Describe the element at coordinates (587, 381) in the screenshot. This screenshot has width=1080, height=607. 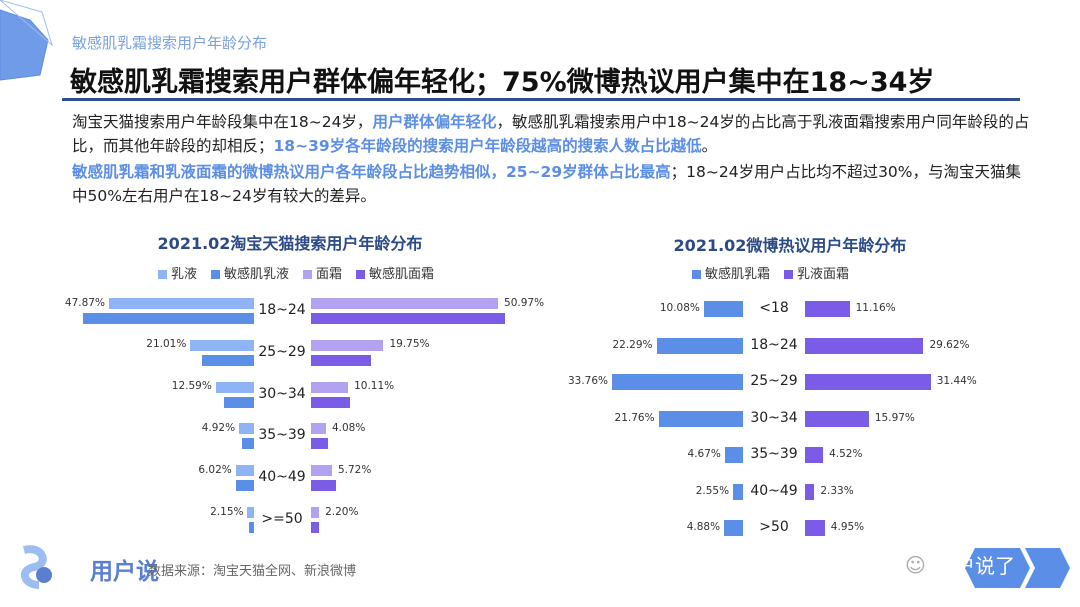
I see `data-label: 33.76%` at that location.